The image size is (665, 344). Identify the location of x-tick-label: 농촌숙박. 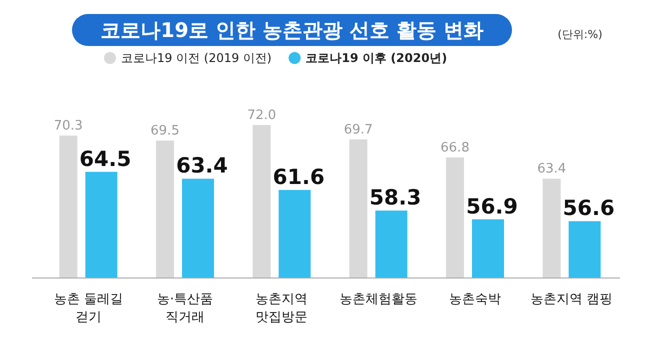
(475, 299).